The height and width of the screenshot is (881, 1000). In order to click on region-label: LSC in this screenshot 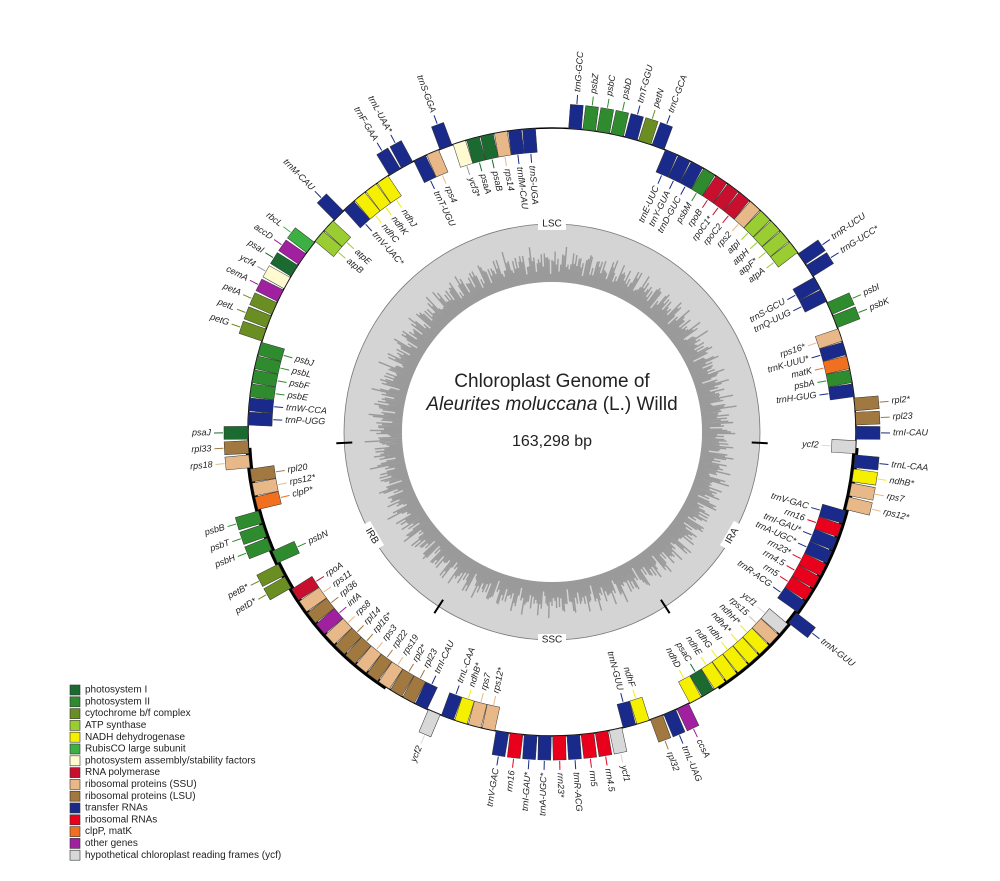, I will do `click(551, 224)`.